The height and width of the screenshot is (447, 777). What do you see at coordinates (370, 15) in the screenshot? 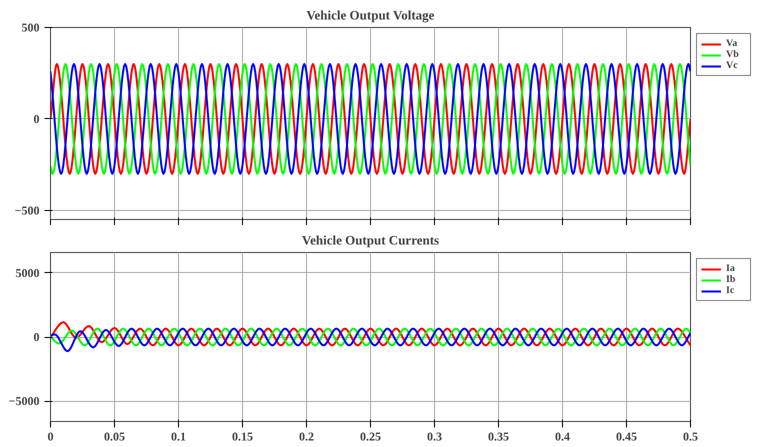
I see `chart-title: Vehicle Output Voltage` at bounding box center [370, 15].